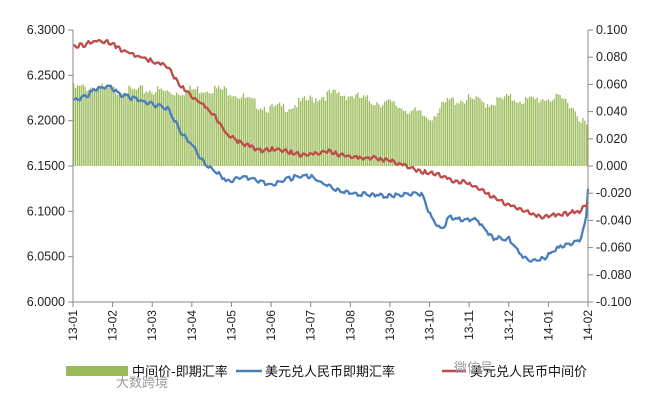 The height and width of the screenshot is (401, 650). What do you see at coordinates (231, 325) in the screenshot?
I see `x-tick-label: 13-05` at bounding box center [231, 325].